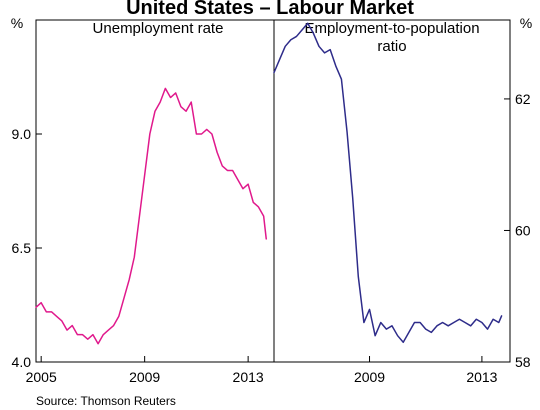  Describe the element at coordinates (22, 134) in the screenshot. I see `left-y-tick-label: 9.0` at that location.